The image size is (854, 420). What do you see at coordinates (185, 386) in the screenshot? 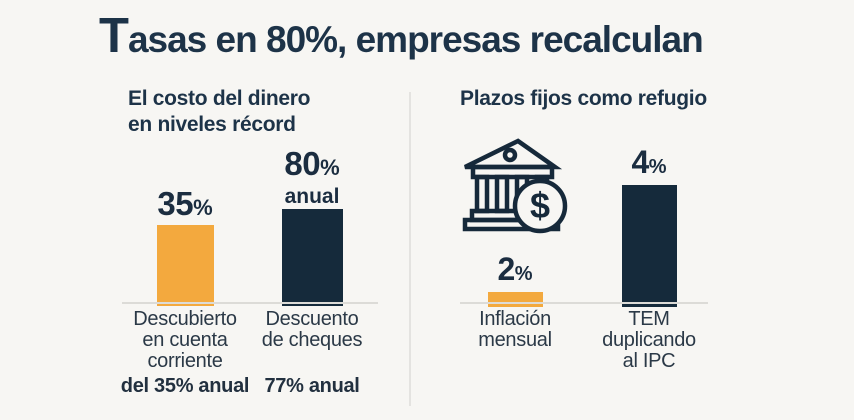
I see `axis-sublabel-descubierto: del 35% anual` at bounding box center [185, 386].